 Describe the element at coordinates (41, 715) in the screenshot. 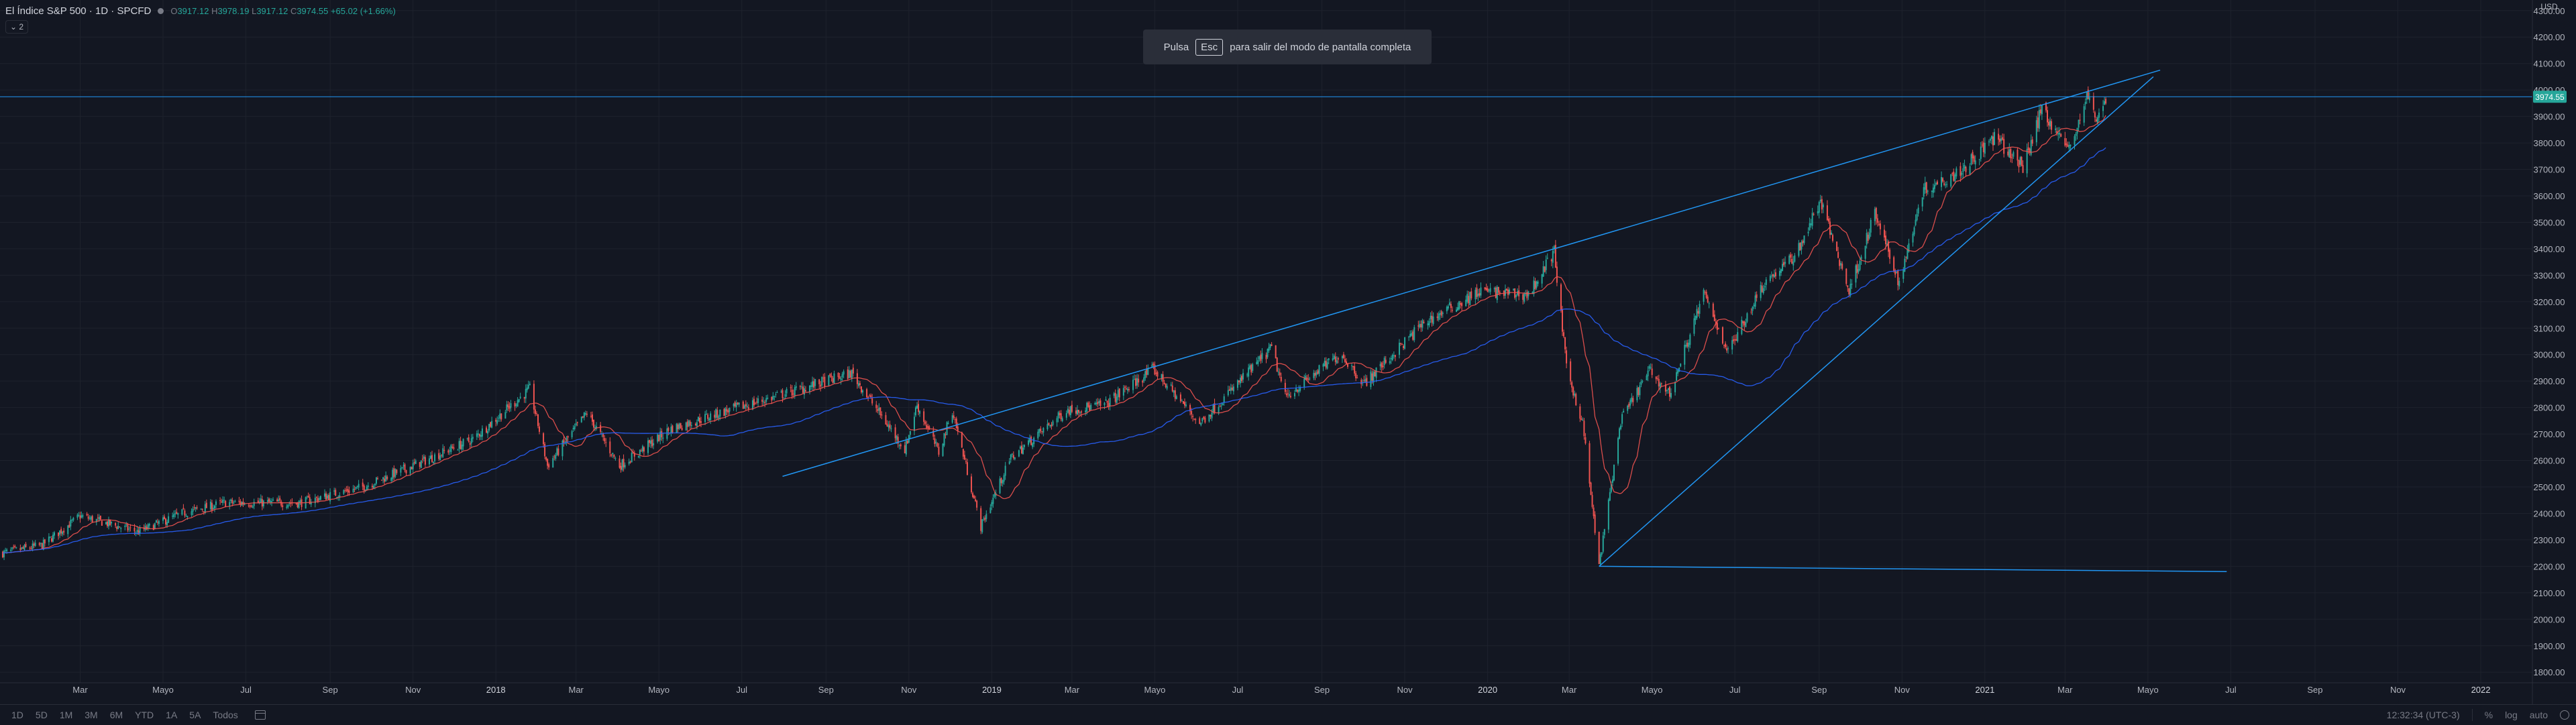

I see `range-button-5d: 5D` at that location.